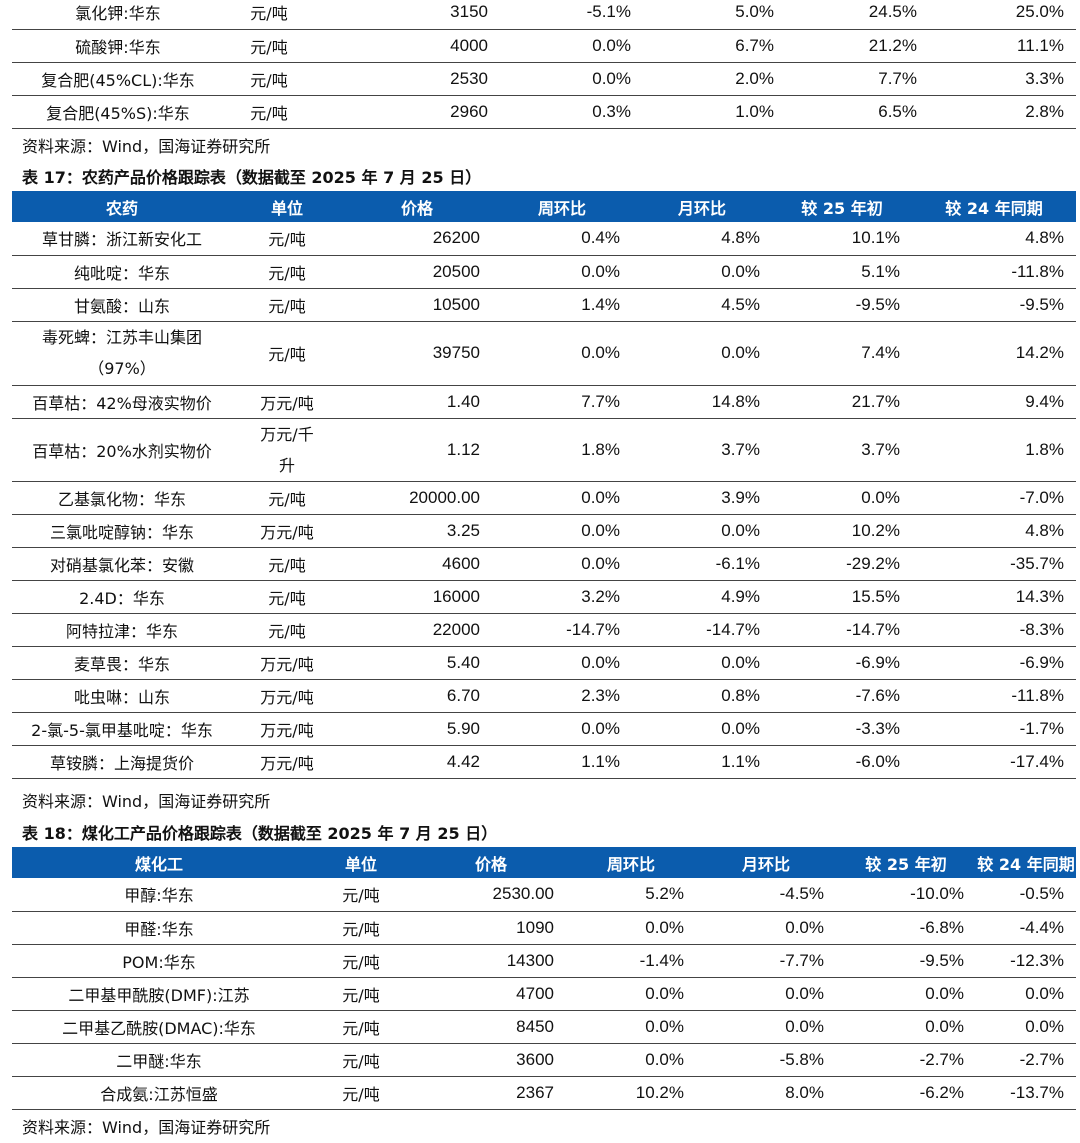 The image size is (1080, 1143). What do you see at coordinates (118, 79) in the screenshot?
I see `product-name: 复合肥(45%CL):华东` at bounding box center [118, 79].